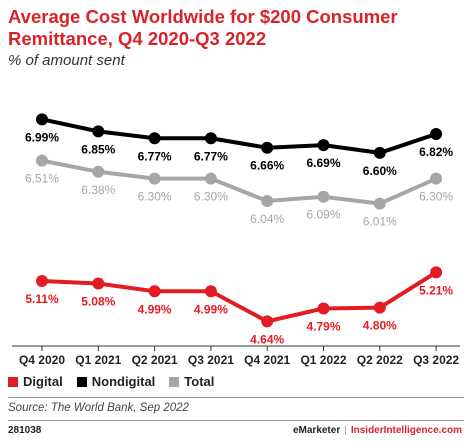 The width and height of the screenshot is (470, 443). I want to click on data-label-digital-3: 4.99%, so click(211, 309).